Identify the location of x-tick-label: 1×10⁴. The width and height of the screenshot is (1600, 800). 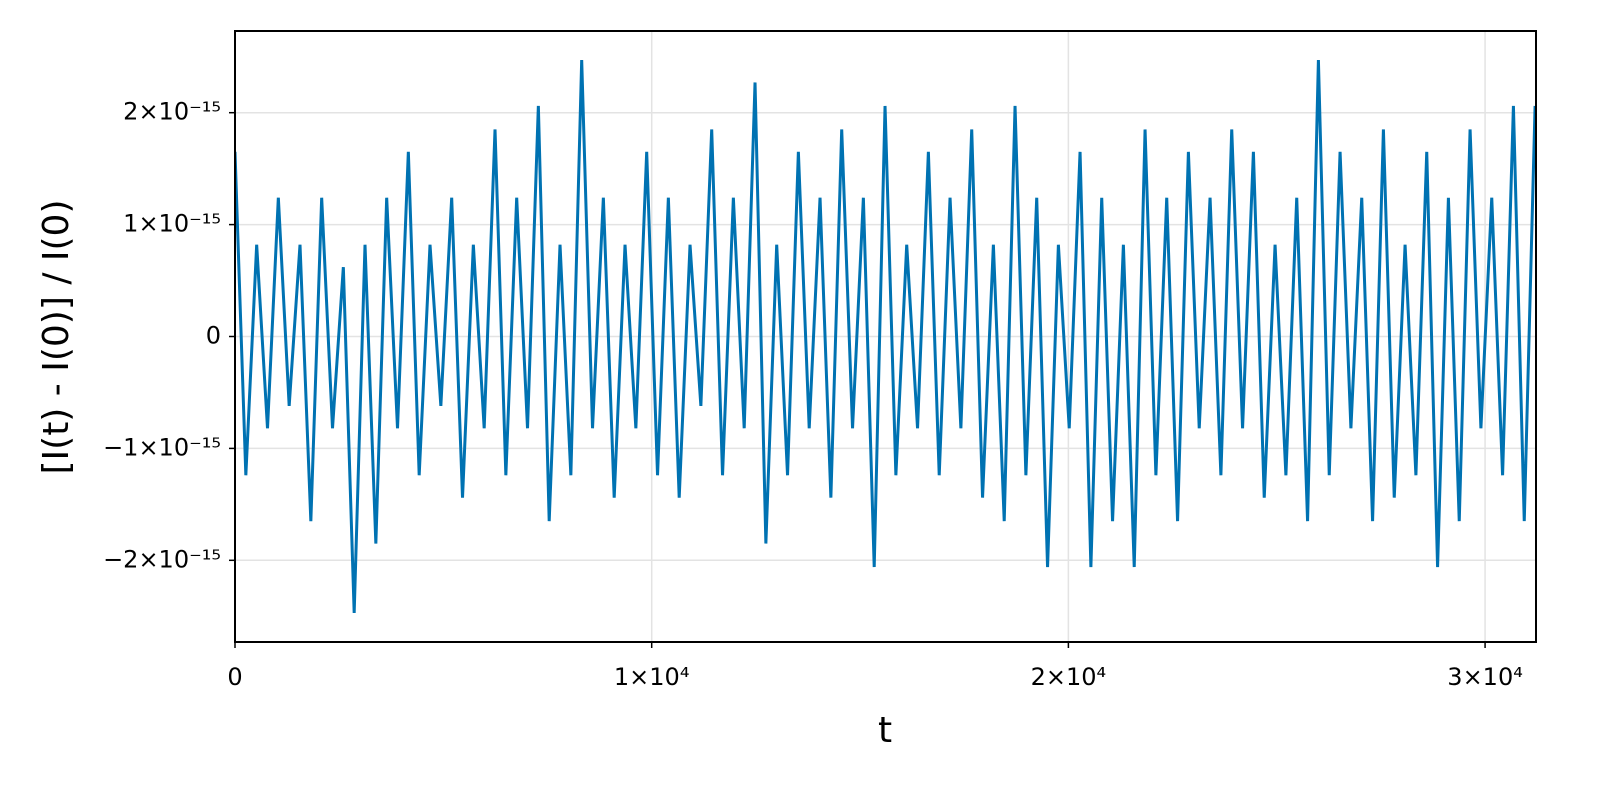
(652, 677).